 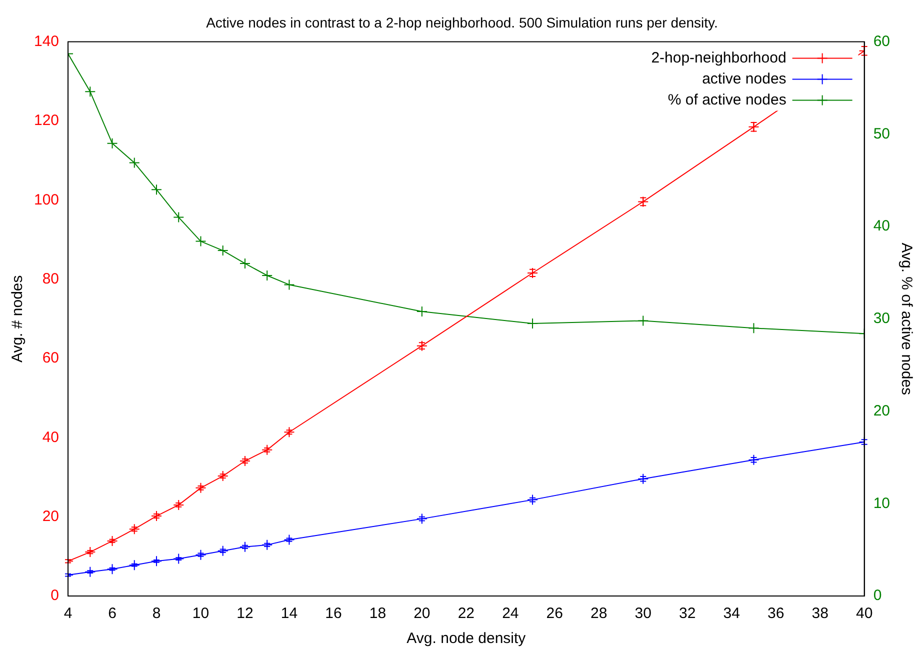 I want to click on y-tick-label: 80, so click(x=51, y=279).